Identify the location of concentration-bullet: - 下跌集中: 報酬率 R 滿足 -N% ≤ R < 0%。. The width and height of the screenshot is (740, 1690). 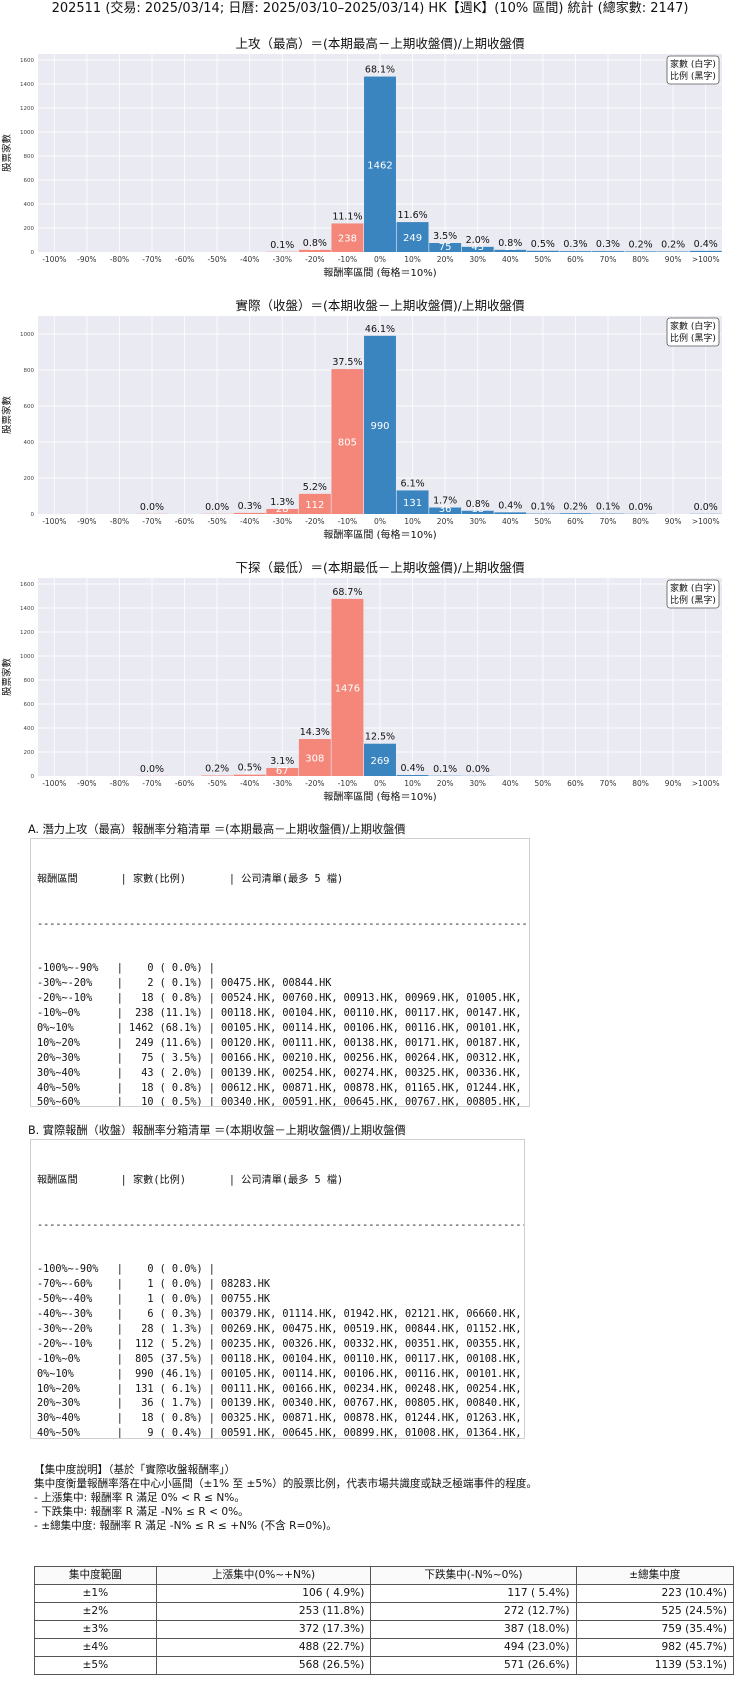
(141, 1512).